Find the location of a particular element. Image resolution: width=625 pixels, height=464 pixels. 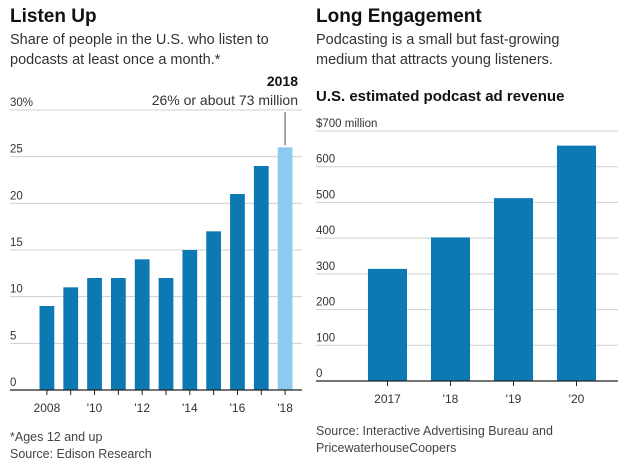

age-footnote: *Ages 12 and up is located at coordinates (56, 437).